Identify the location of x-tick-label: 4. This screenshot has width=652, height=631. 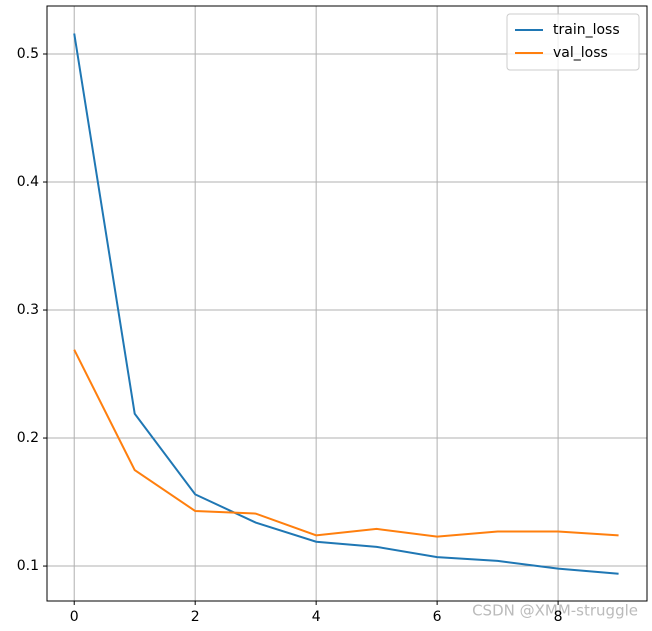
(316, 617).